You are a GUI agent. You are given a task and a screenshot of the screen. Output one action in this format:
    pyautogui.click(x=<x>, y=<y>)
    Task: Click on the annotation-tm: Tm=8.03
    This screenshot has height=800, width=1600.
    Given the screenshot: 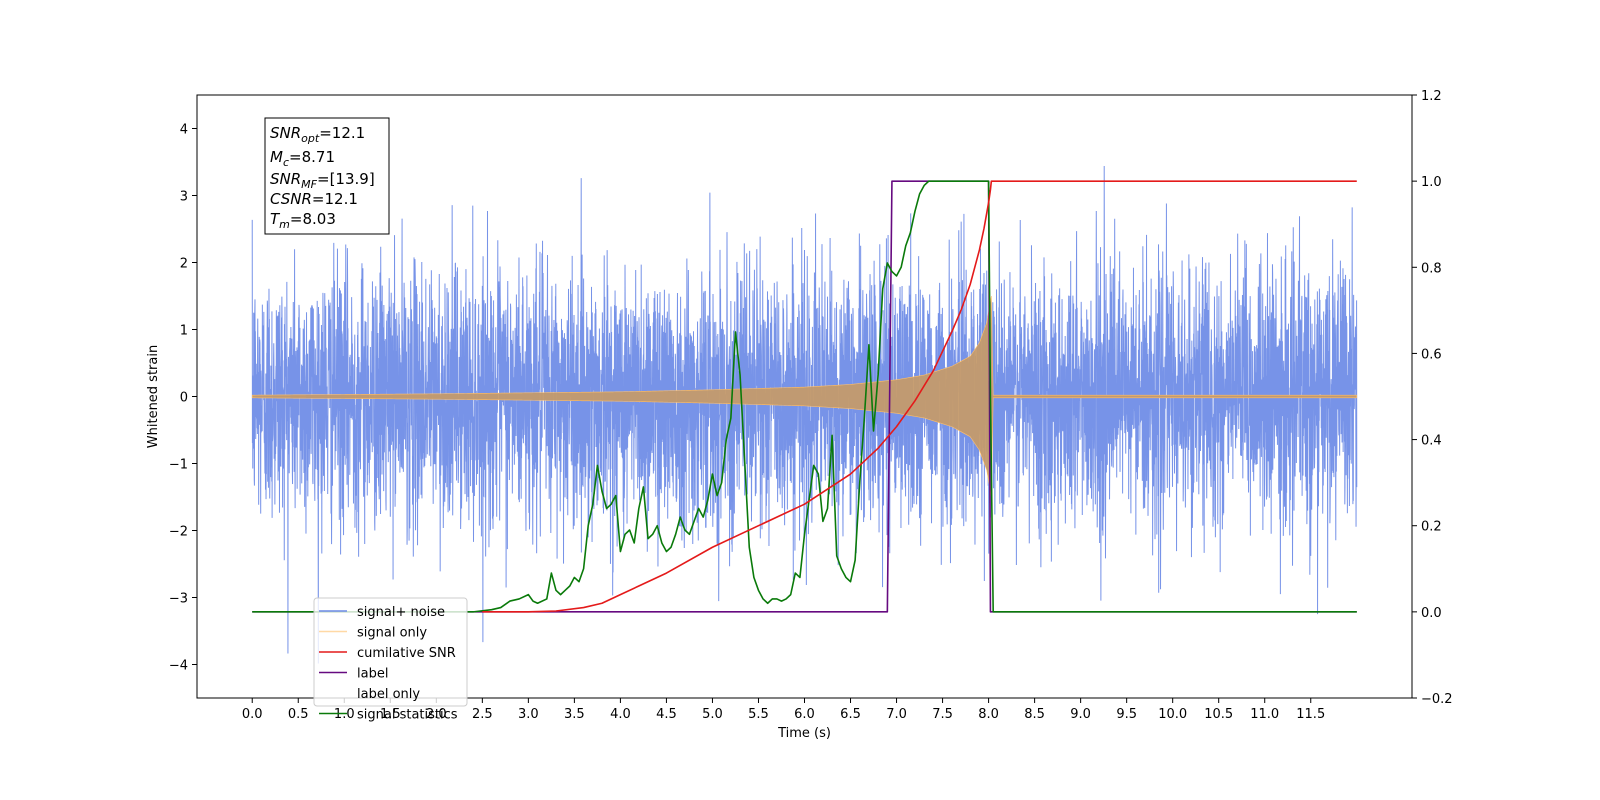 What is the action you would take?
    pyautogui.click(x=303, y=220)
    